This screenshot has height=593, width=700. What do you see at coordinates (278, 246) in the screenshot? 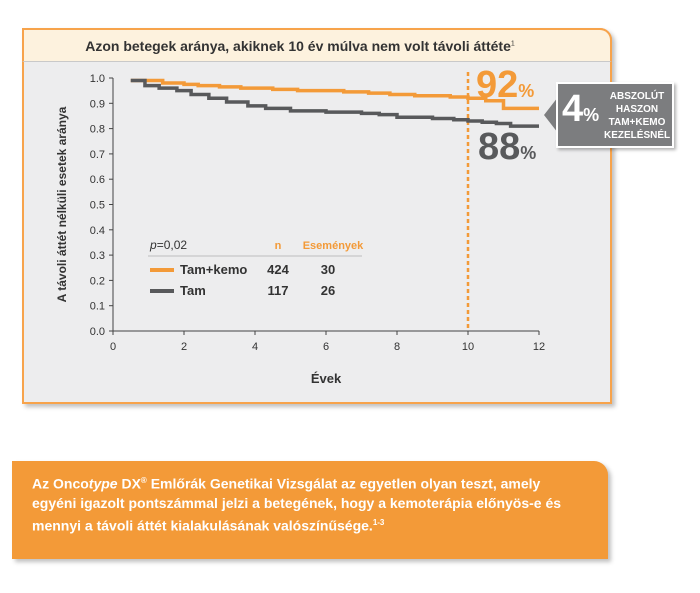
I see `legend-n-header: n` at bounding box center [278, 246].